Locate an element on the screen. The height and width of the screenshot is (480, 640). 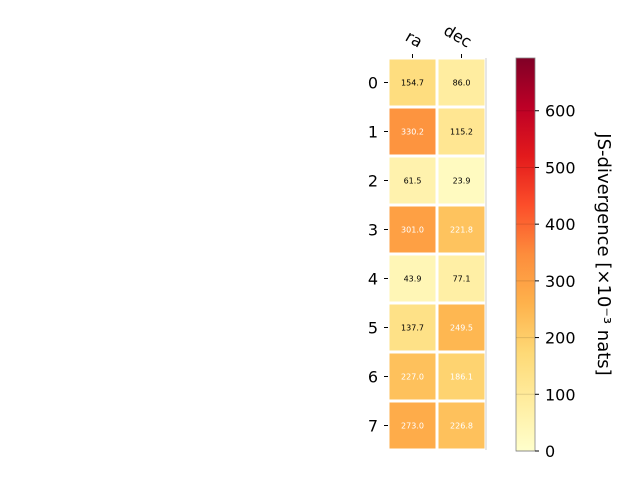
cell-value-label: 115.2 is located at coordinates (461, 132).